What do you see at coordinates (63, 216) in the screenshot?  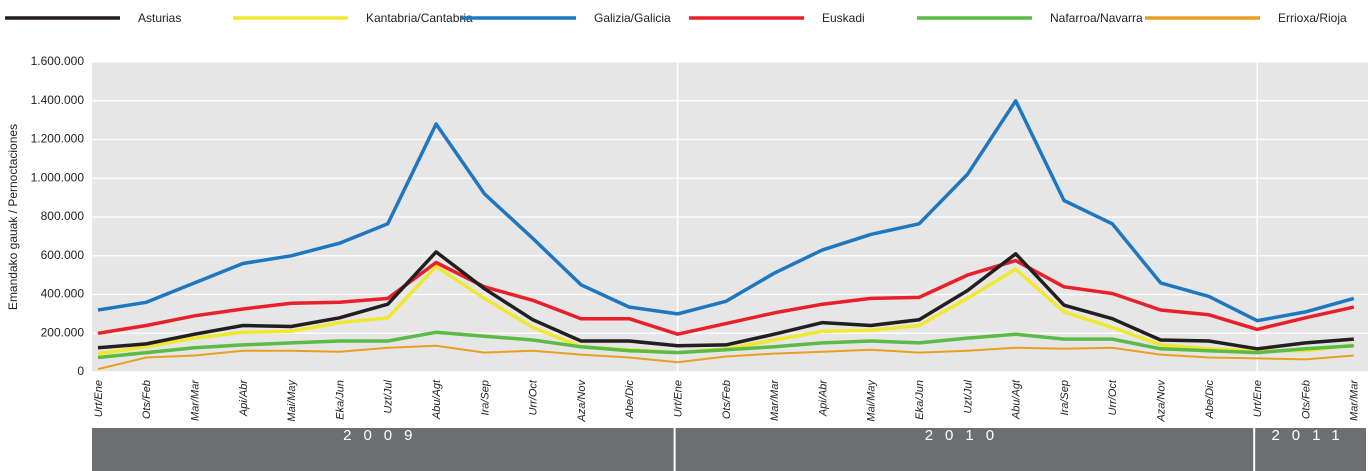 I see `y-tick-label: 800.000` at bounding box center [63, 216].